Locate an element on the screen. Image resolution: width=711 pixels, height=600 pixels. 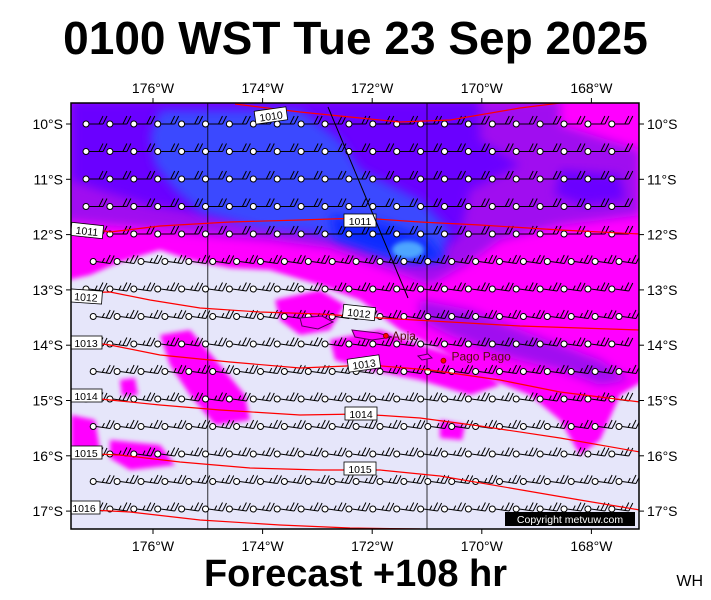
copyright-box: Copyright metvuw.com is located at coordinates (570, 519).